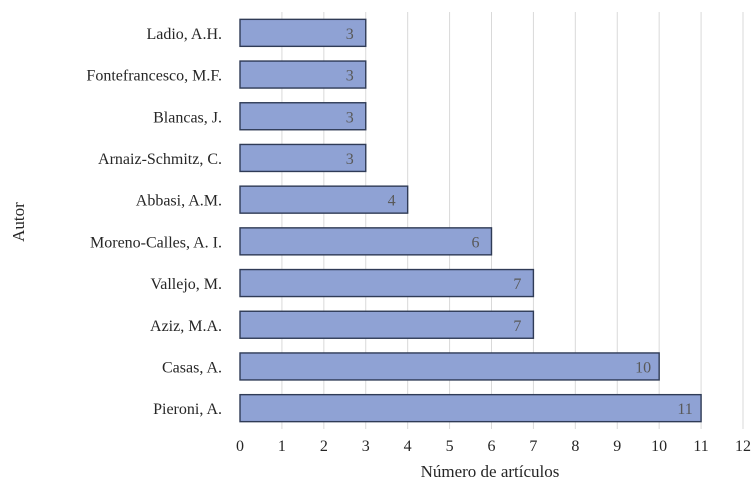 The height and width of the screenshot is (486, 754). Describe the element at coordinates (743, 446) in the screenshot. I see `x-tick-label: 12` at that location.